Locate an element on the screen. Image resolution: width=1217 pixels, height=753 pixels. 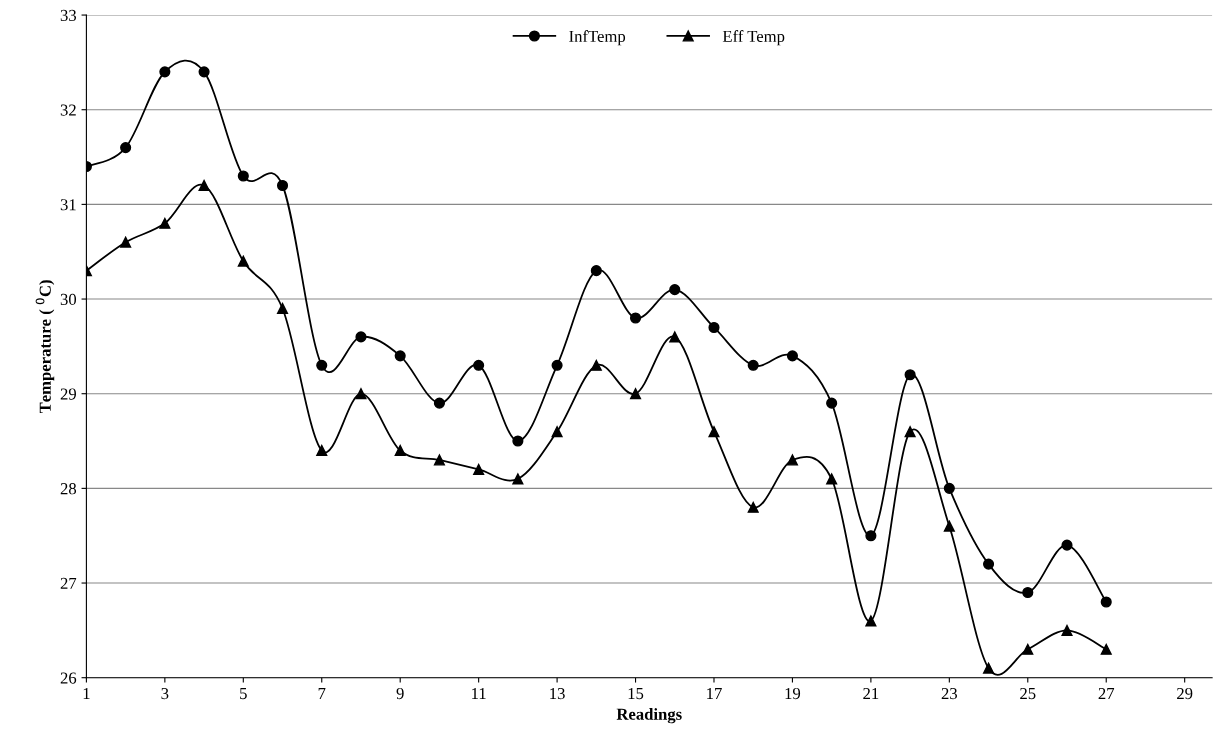
legend-label: InfTemp is located at coordinates (597, 38).